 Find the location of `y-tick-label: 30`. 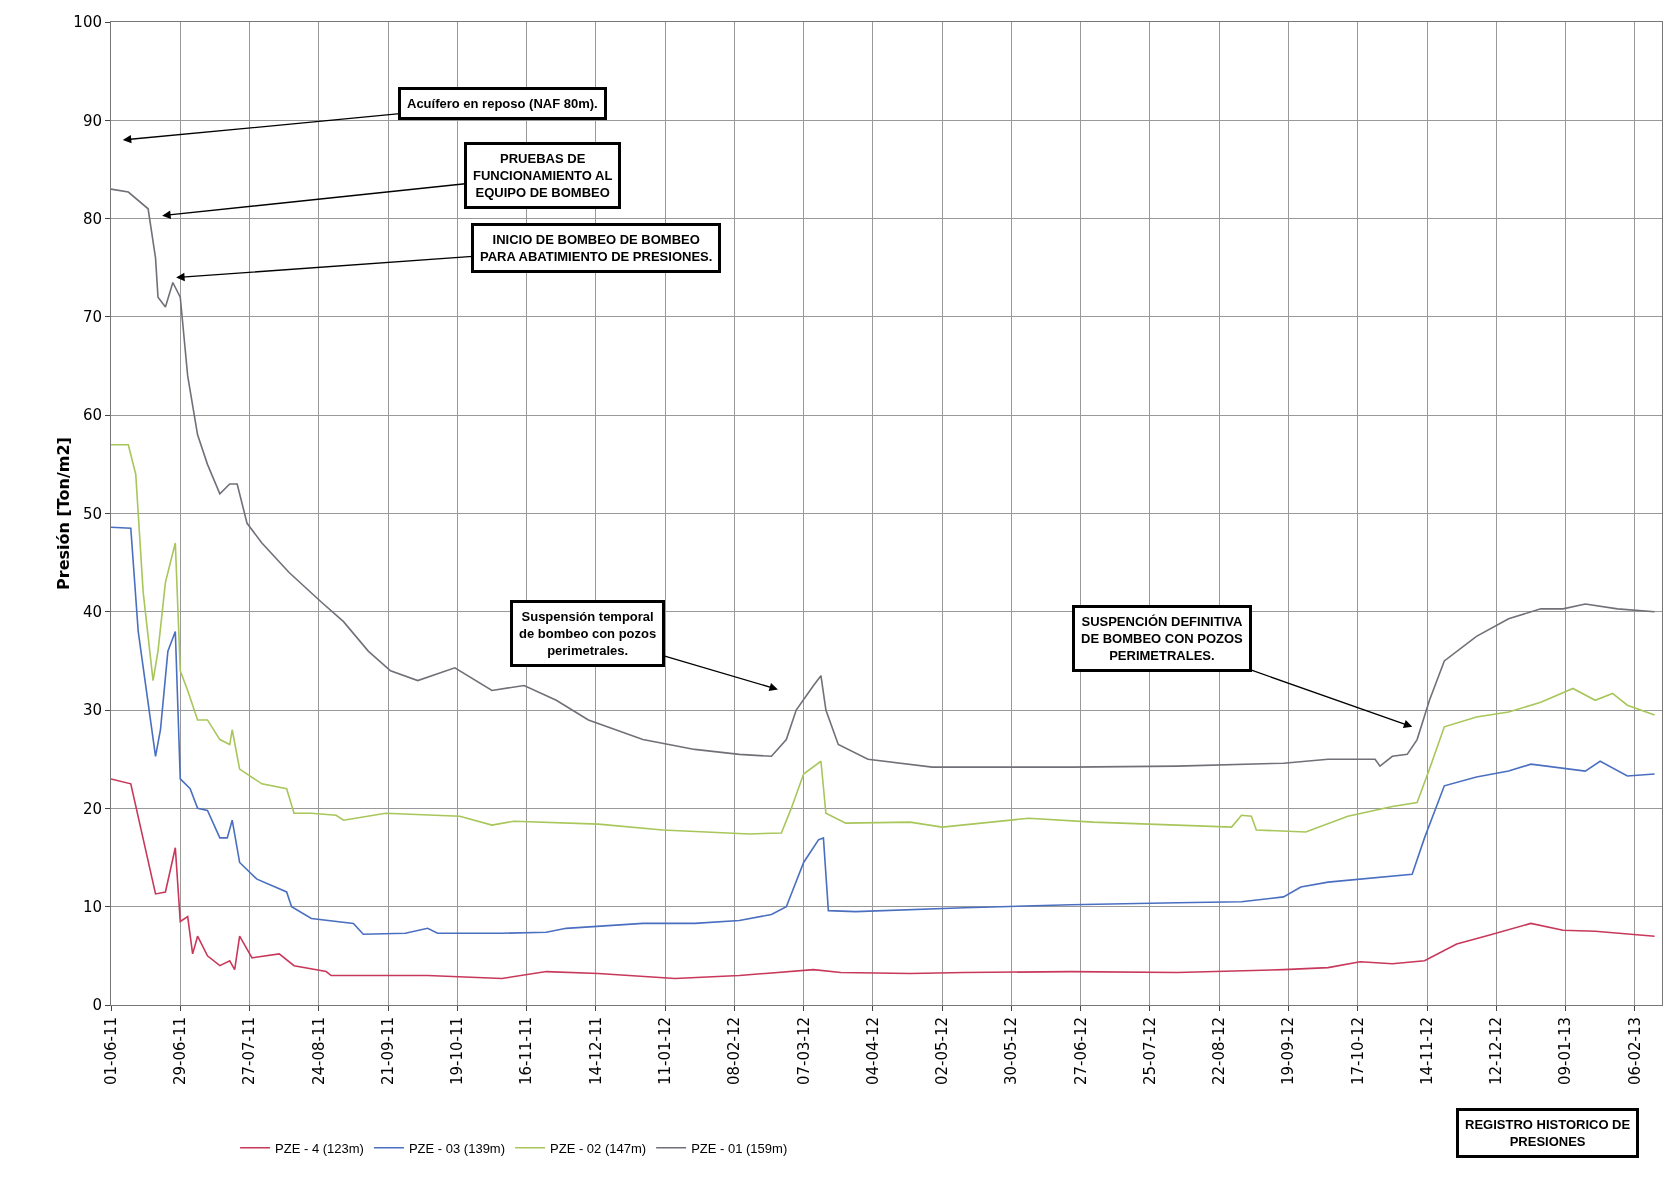

y-tick-label: 30 is located at coordinates (92, 710).